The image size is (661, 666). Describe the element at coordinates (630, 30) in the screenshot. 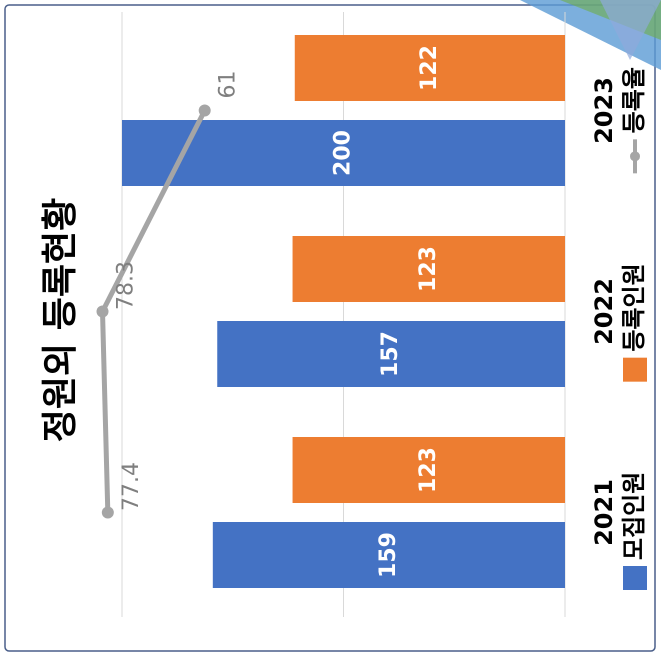

I see `decoration` at that location.